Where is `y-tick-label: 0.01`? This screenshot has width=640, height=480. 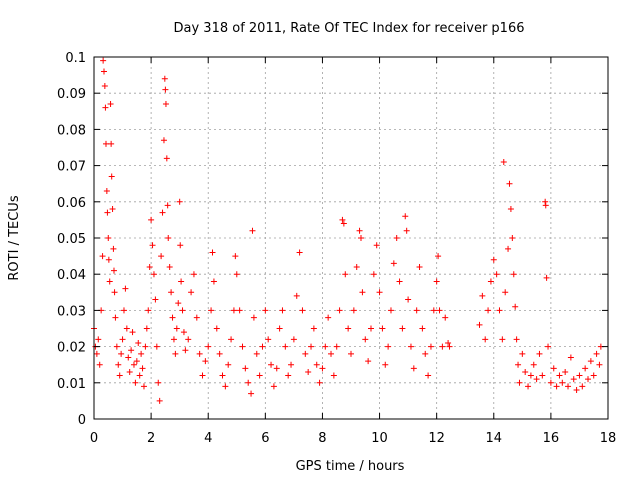
y-tick-label: 0.01 is located at coordinates (71, 384).